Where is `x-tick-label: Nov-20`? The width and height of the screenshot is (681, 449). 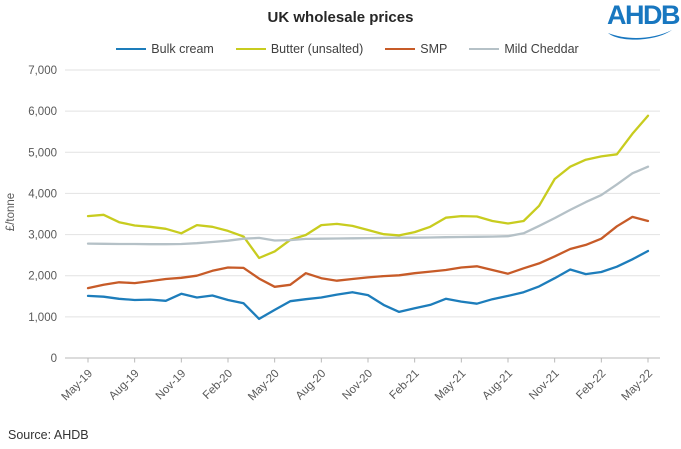 x-tick-label: Nov-20 is located at coordinates (357, 385).